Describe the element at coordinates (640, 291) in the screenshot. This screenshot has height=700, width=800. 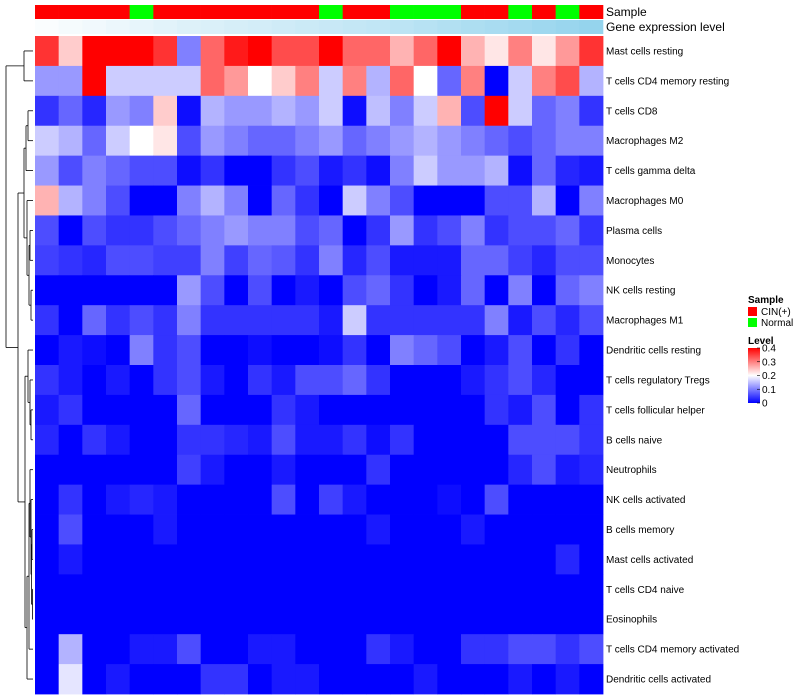
I see `row-label: NK cells resting` at that location.